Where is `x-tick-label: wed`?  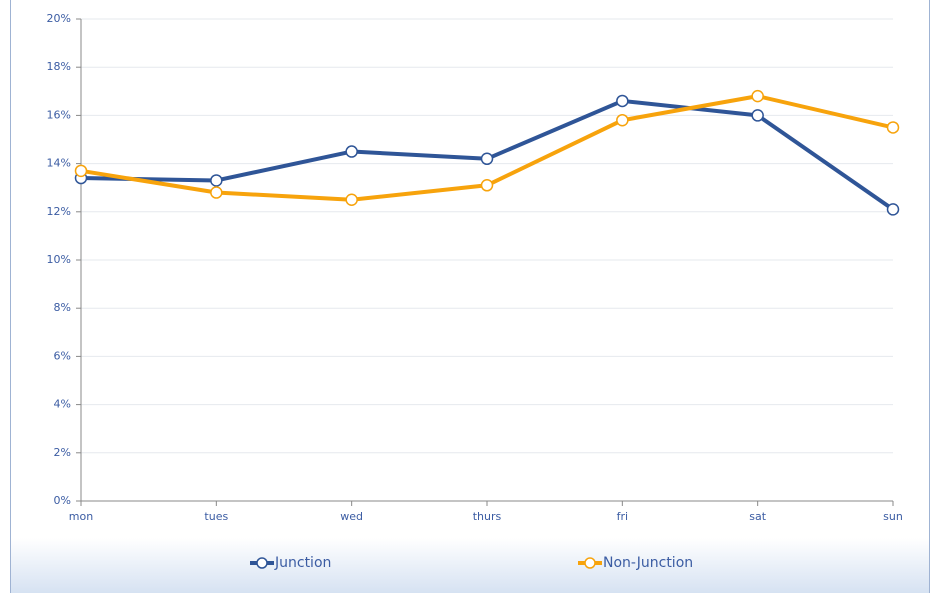 x-tick-label: wed is located at coordinates (351, 516).